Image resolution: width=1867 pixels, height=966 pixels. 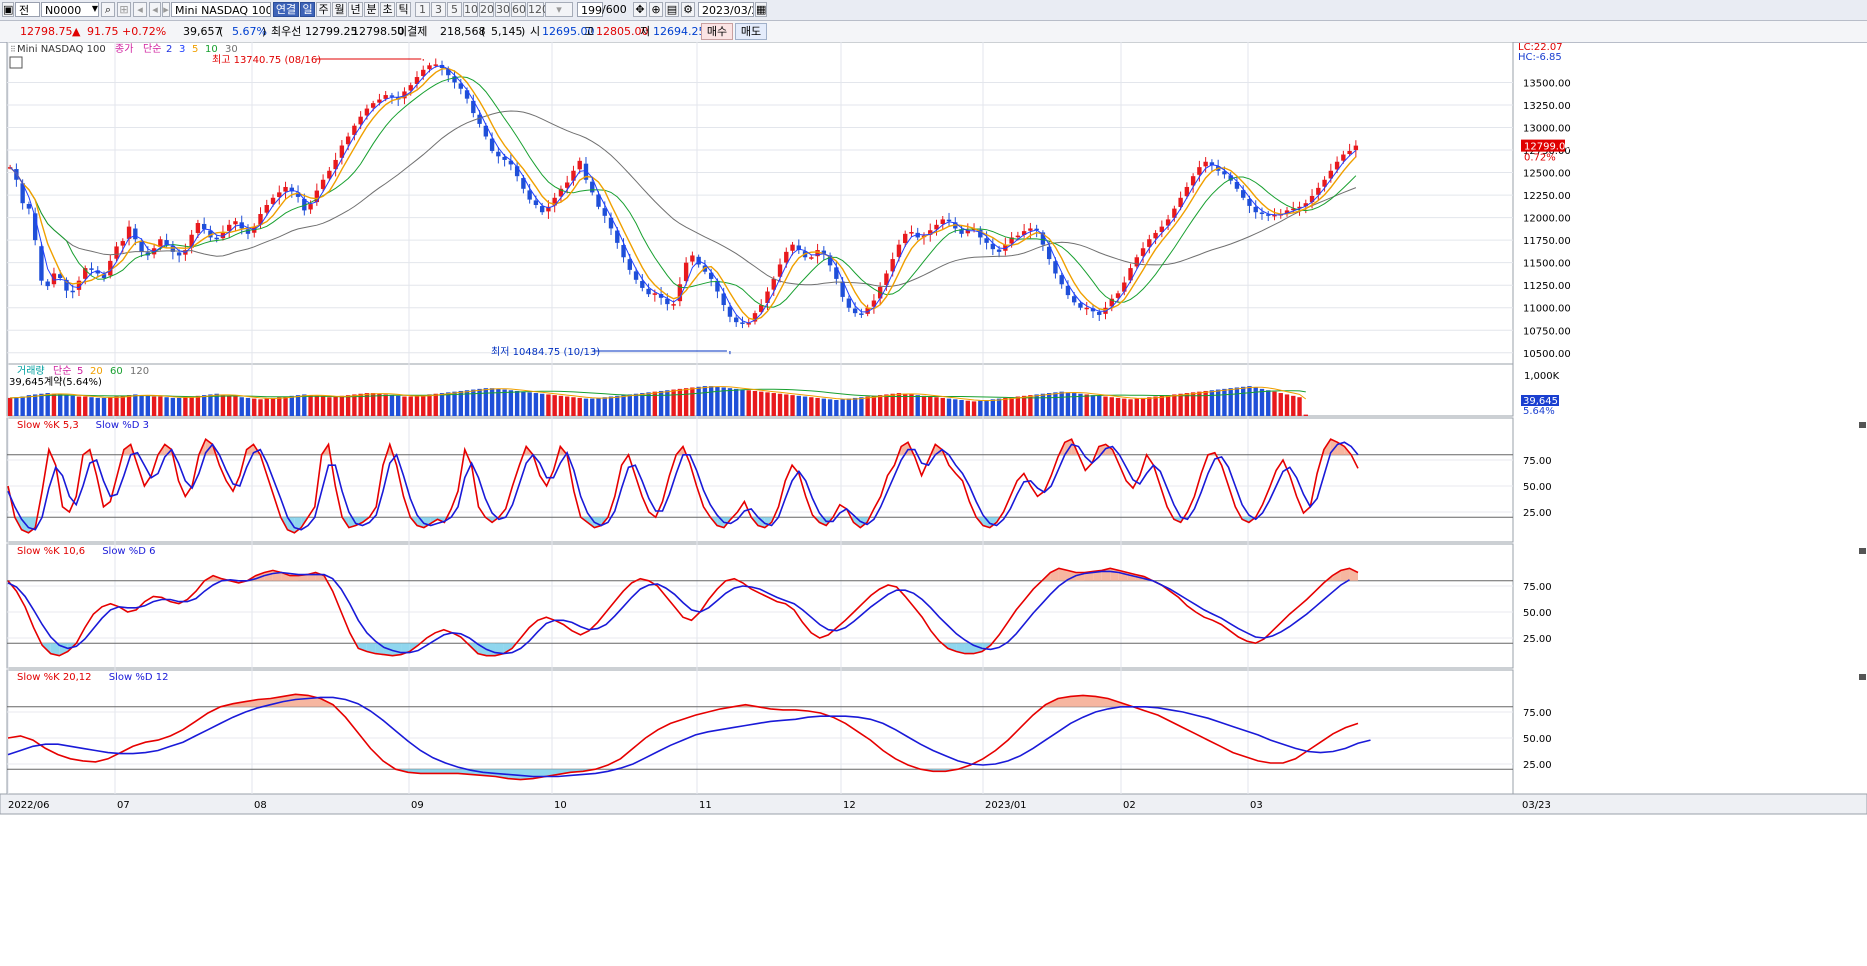 What do you see at coordinates (339, 9) in the screenshot?
I see `period-2: 월` at bounding box center [339, 9].